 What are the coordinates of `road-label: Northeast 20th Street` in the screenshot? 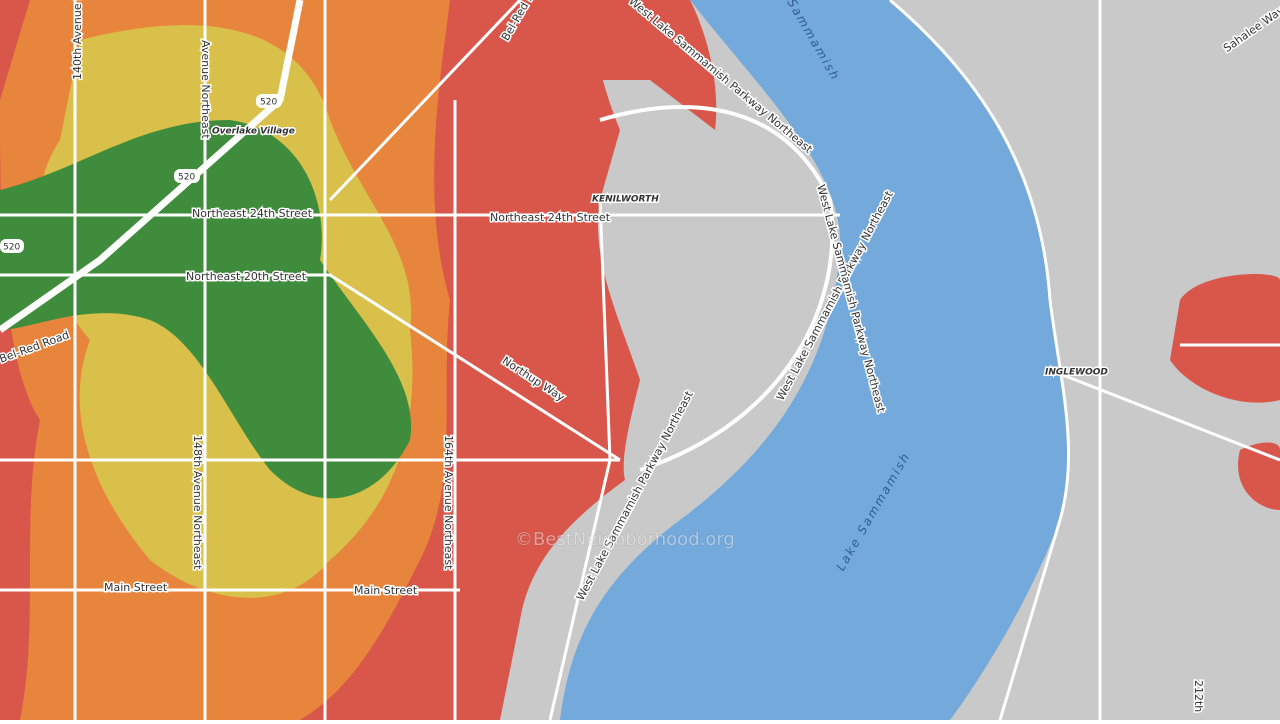 It's located at (246, 276).